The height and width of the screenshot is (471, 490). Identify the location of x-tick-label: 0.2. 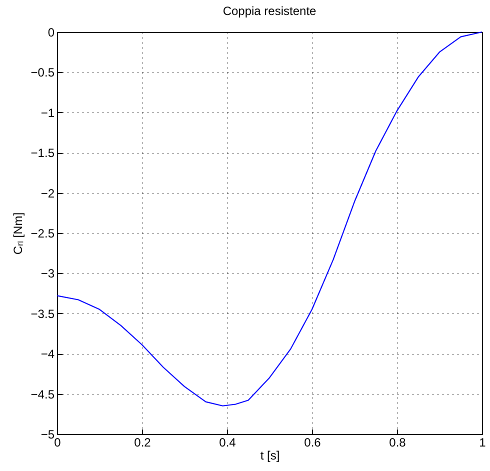
(143, 443).